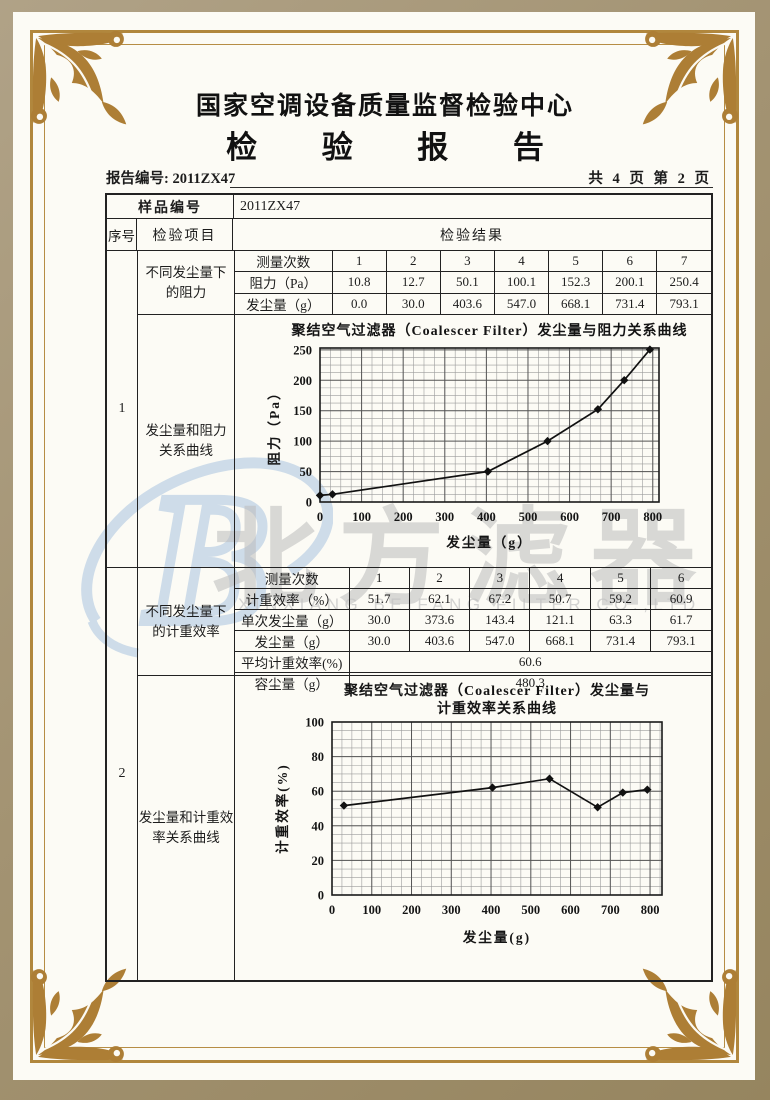  What do you see at coordinates (528, 517) in the screenshot?
I see `svg-text: 500` at bounding box center [528, 517].